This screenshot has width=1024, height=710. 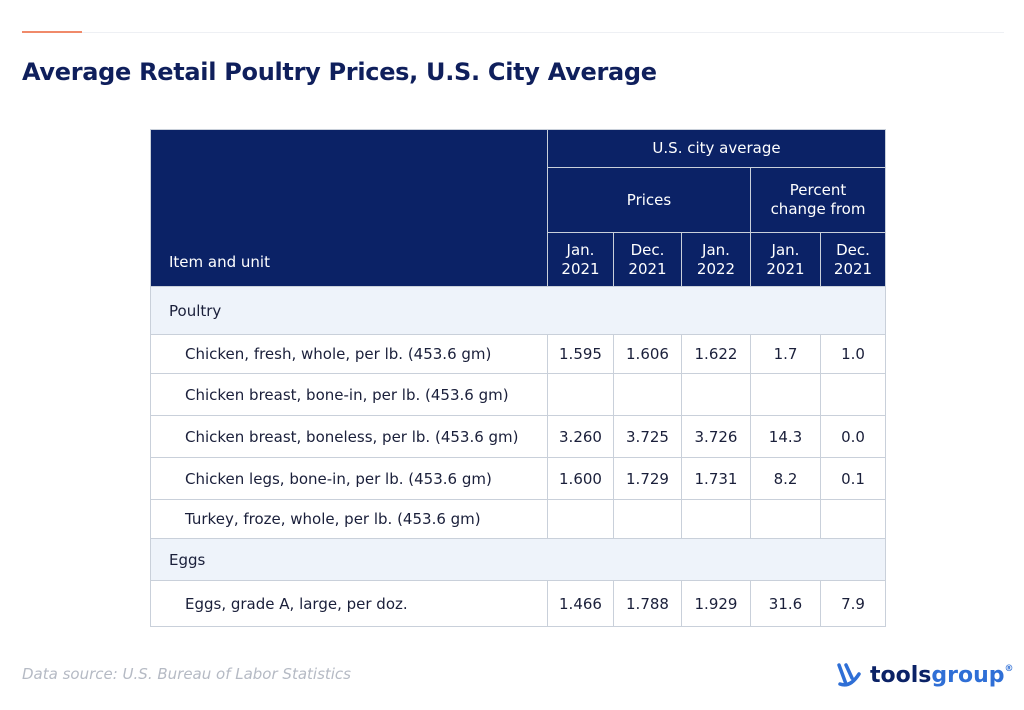 I want to click on value-cell: 7.9, so click(x=853, y=603).